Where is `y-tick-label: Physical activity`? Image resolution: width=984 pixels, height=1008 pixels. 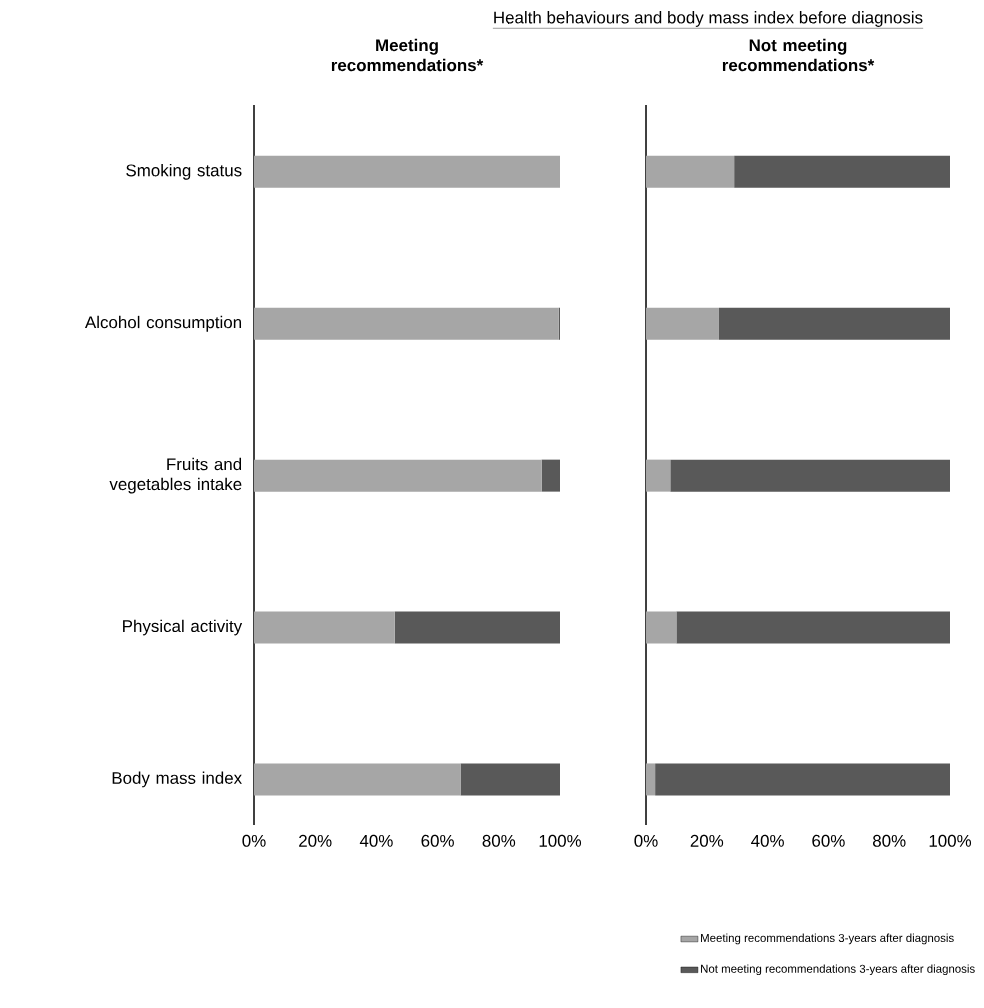
y-tick-label: Physical activity is located at coordinates (183, 627).